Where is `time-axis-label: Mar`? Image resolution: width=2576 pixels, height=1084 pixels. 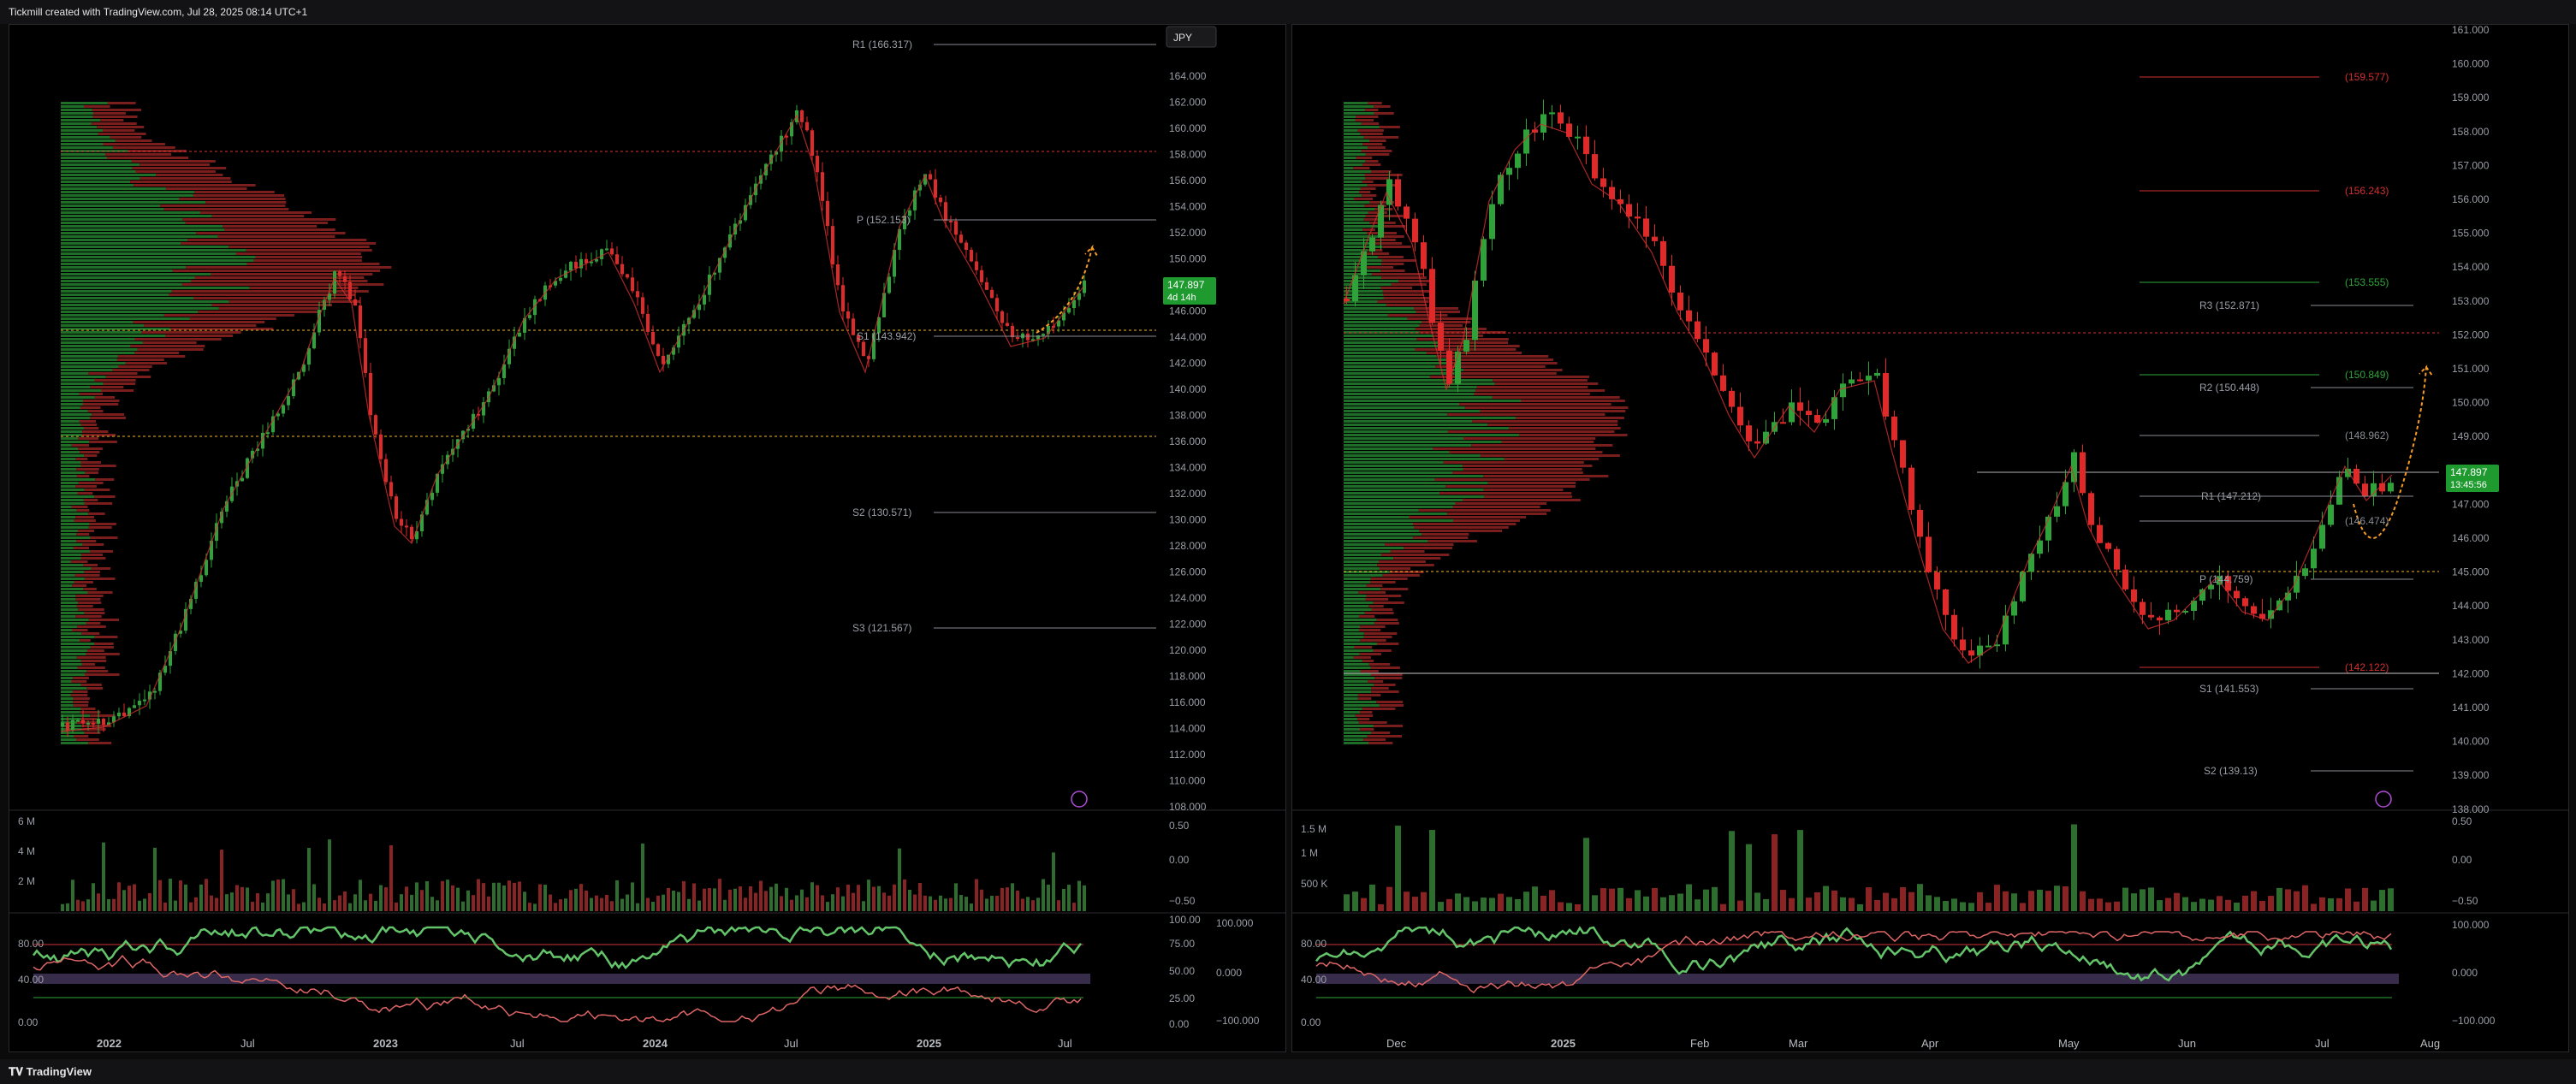 time-axis-label: Mar is located at coordinates (1798, 1043).